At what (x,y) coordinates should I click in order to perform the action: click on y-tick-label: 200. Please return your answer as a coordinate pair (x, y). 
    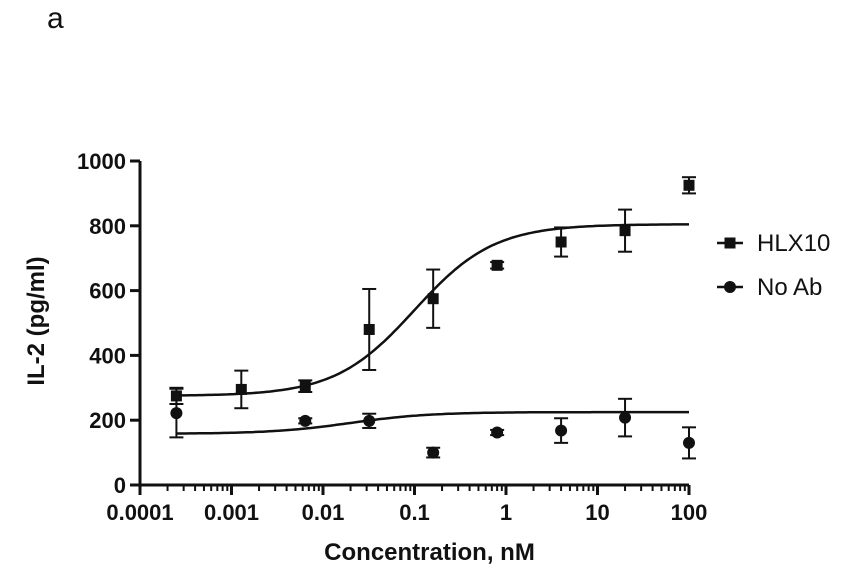
    Looking at the image, I should click on (107, 420).